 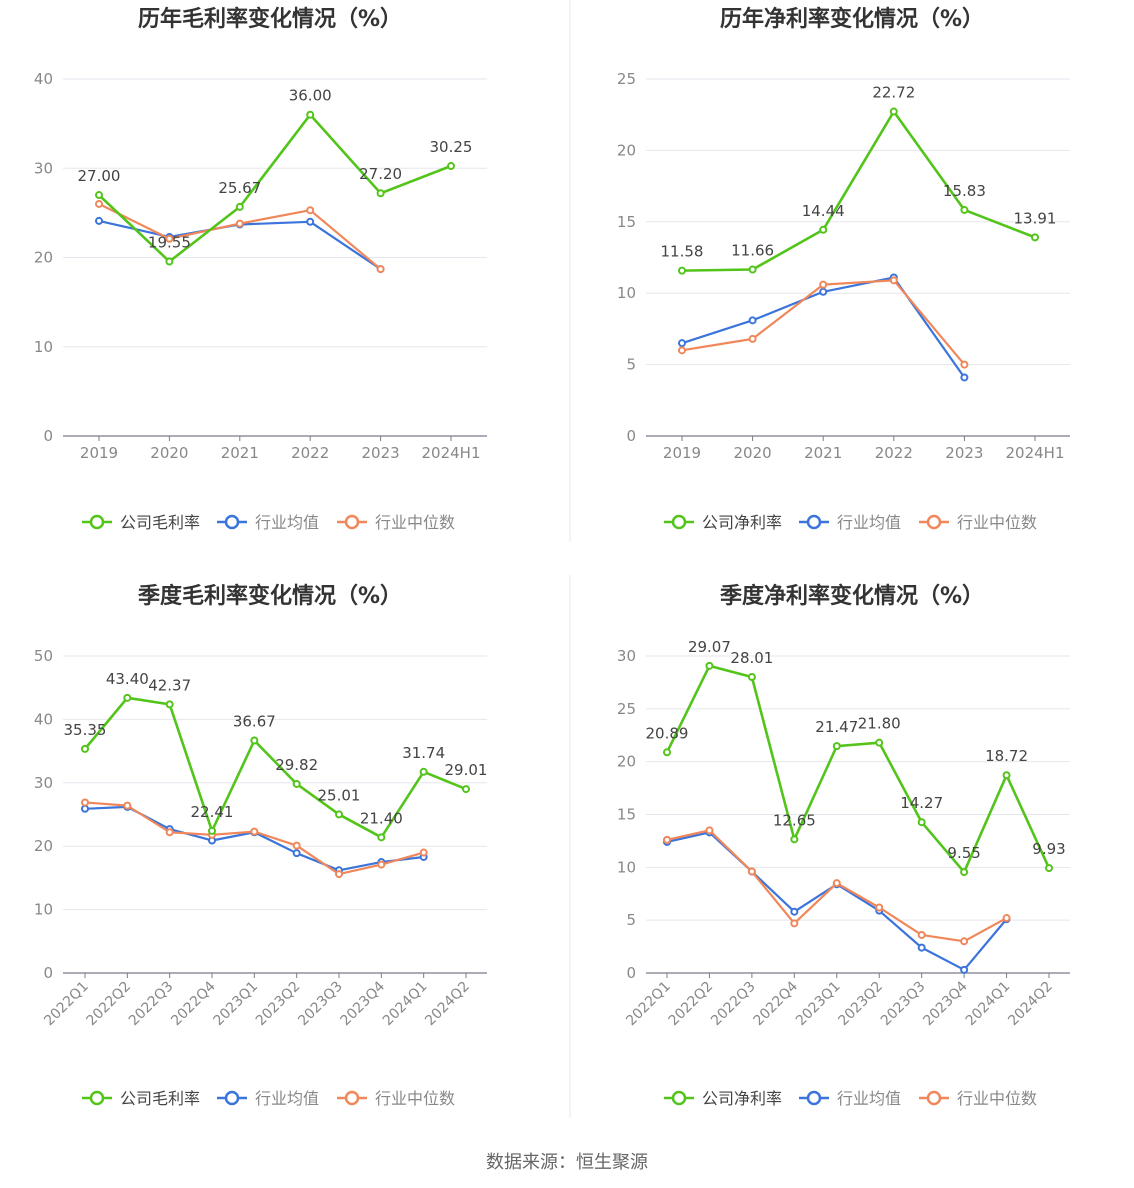 What do you see at coordinates (794, 820) in the screenshot?
I see `data-label: 12.65` at bounding box center [794, 820].